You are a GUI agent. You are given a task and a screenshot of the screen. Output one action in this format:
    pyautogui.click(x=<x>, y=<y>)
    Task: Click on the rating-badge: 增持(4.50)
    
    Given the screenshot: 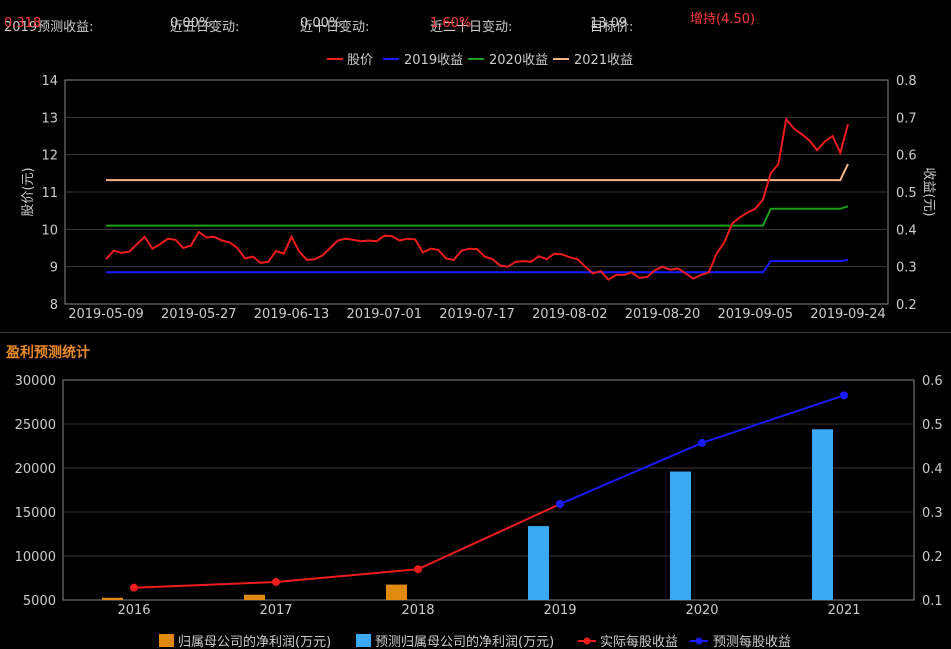 What is the action you would take?
    pyautogui.click(x=723, y=19)
    